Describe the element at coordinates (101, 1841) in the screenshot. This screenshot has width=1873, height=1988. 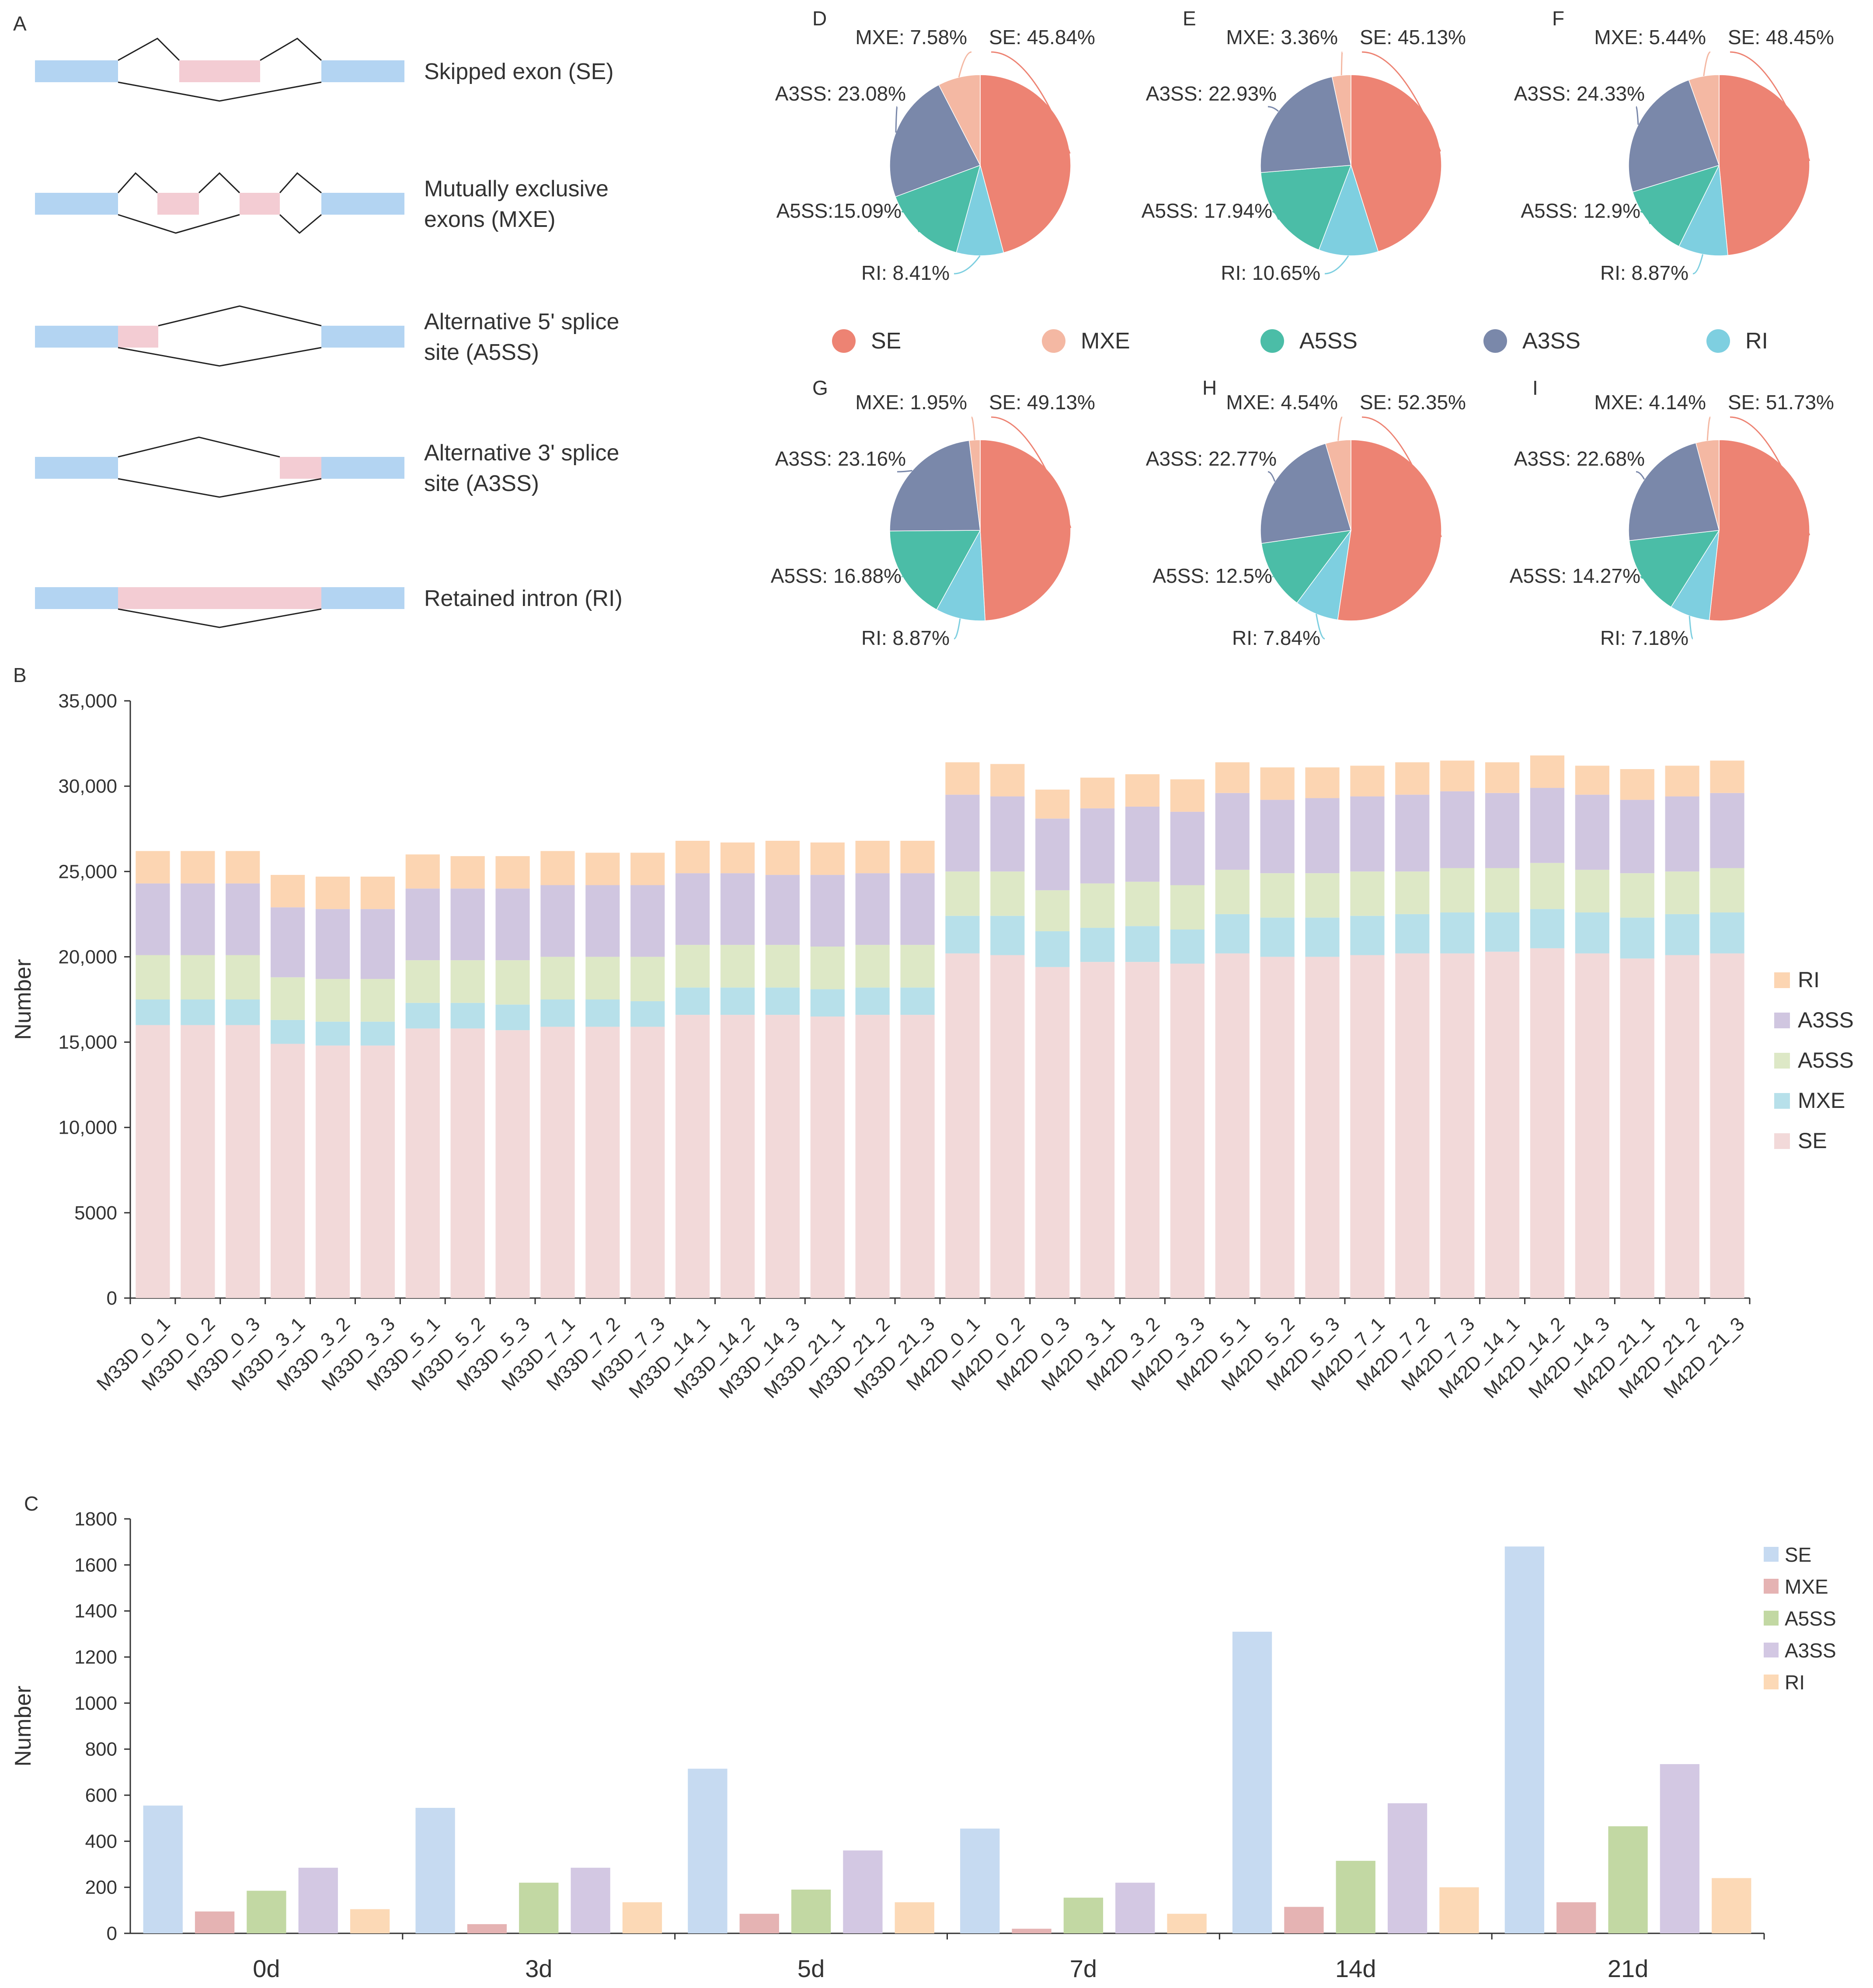
I see `y-tick-label: 400` at that location.